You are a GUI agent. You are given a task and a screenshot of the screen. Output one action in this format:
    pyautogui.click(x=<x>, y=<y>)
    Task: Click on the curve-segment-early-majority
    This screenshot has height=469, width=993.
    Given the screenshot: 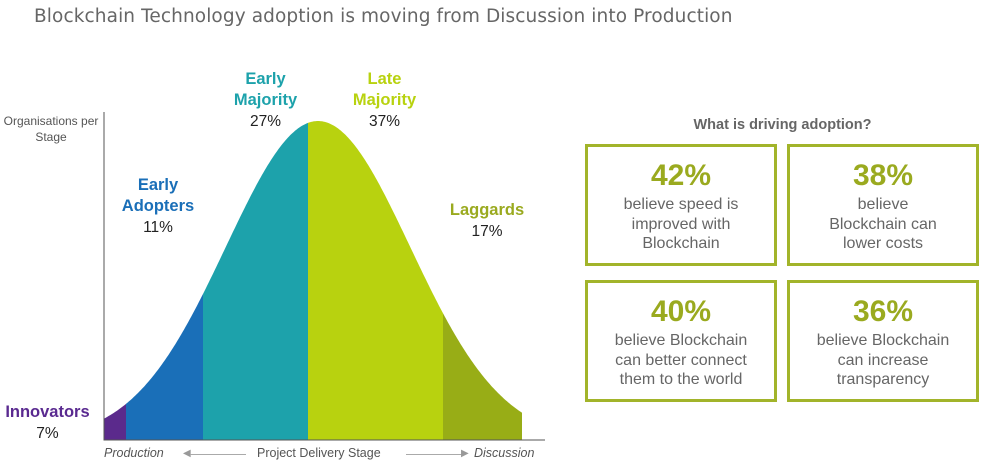 What is the action you would take?
    pyautogui.click(x=255, y=281)
    